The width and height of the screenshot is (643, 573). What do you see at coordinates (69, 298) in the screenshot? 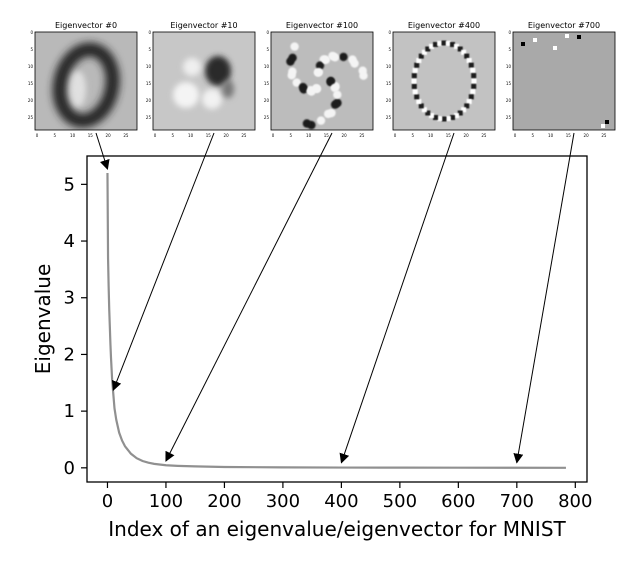
I see `y-tick-label: 3` at bounding box center [69, 298].